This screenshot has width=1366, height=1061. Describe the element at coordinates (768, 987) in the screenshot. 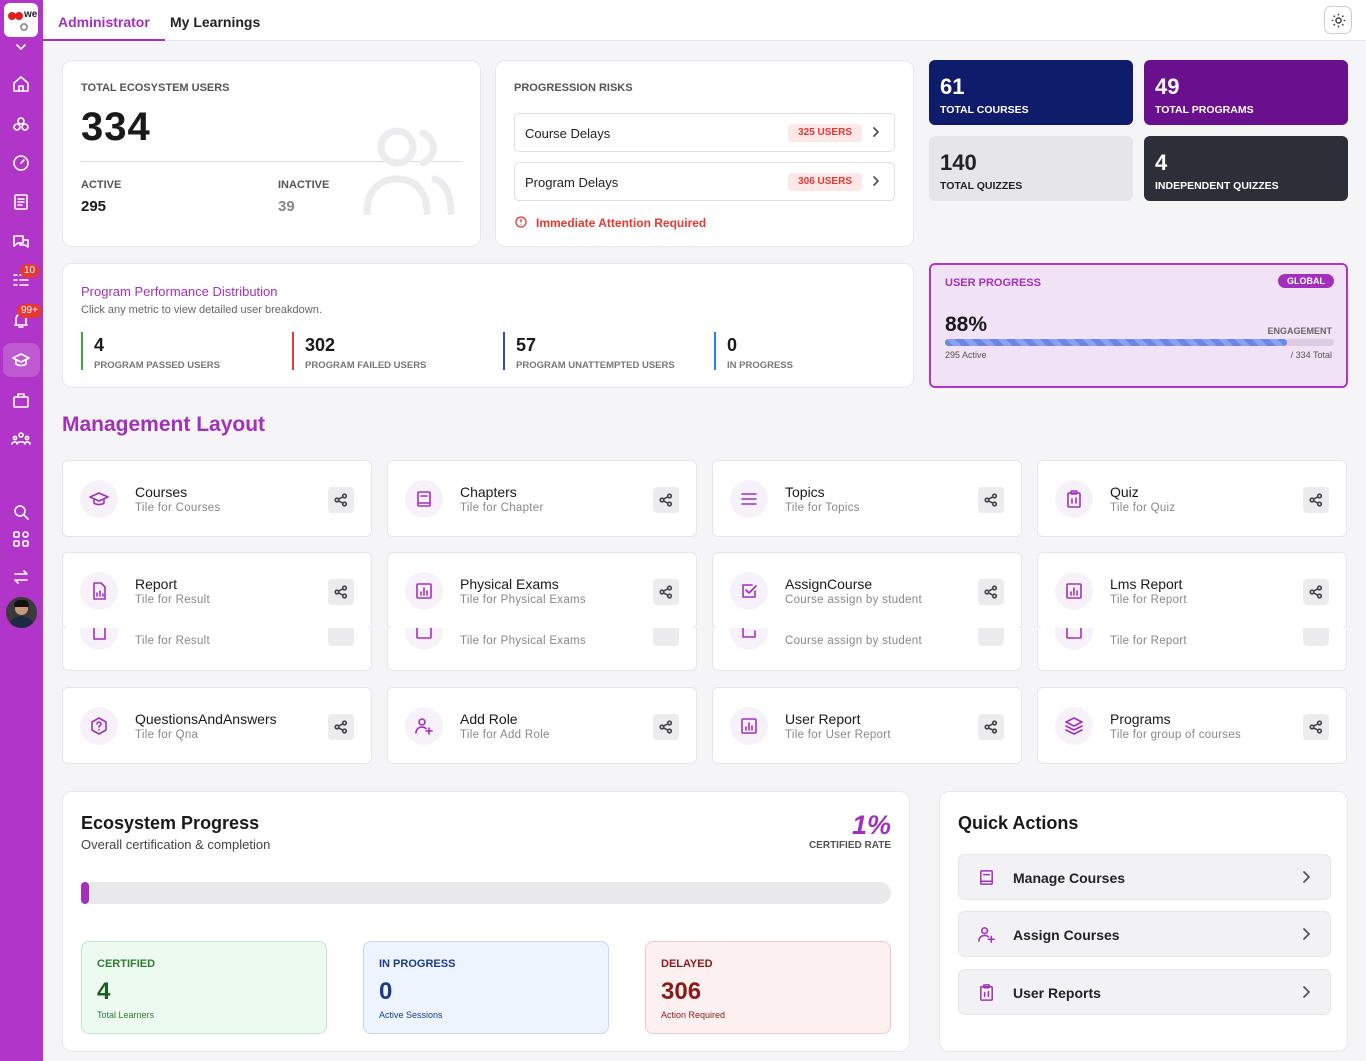

I see `delayed-stat: DELAYED 306 Action Required` at that location.